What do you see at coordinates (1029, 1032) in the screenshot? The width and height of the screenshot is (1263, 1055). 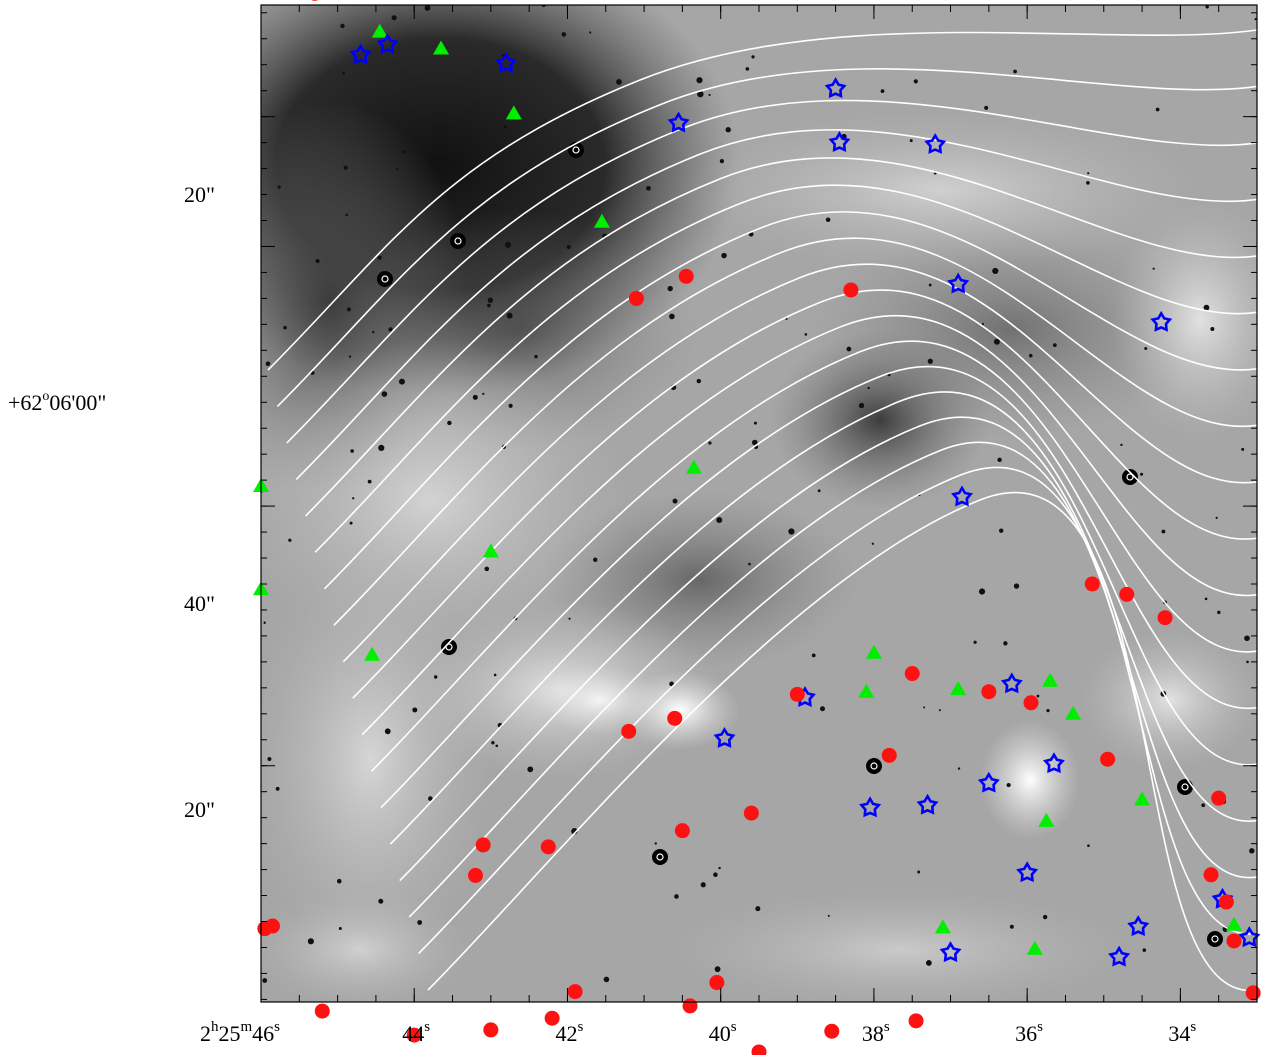 I see `x-tick-label: 36s` at bounding box center [1029, 1032].